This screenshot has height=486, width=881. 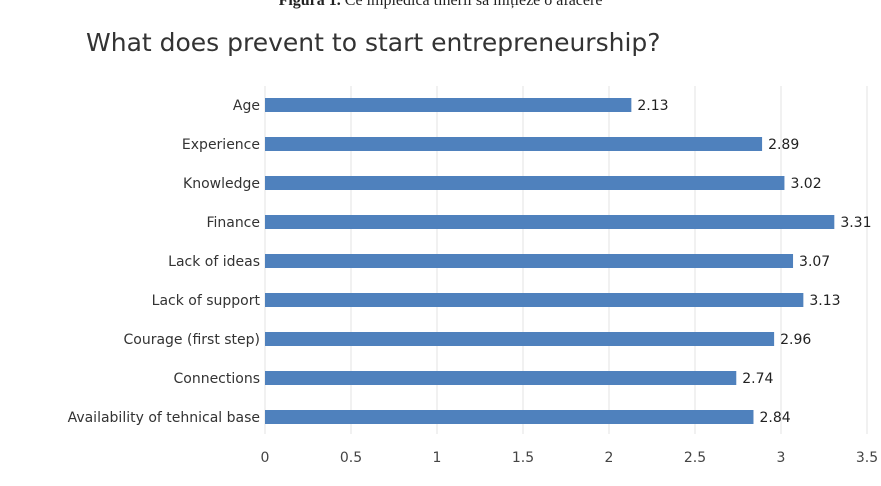 What do you see at coordinates (695, 458) in the screenshot?
I see `x-tick-label: 2.5` at bounding box center [695, 458].